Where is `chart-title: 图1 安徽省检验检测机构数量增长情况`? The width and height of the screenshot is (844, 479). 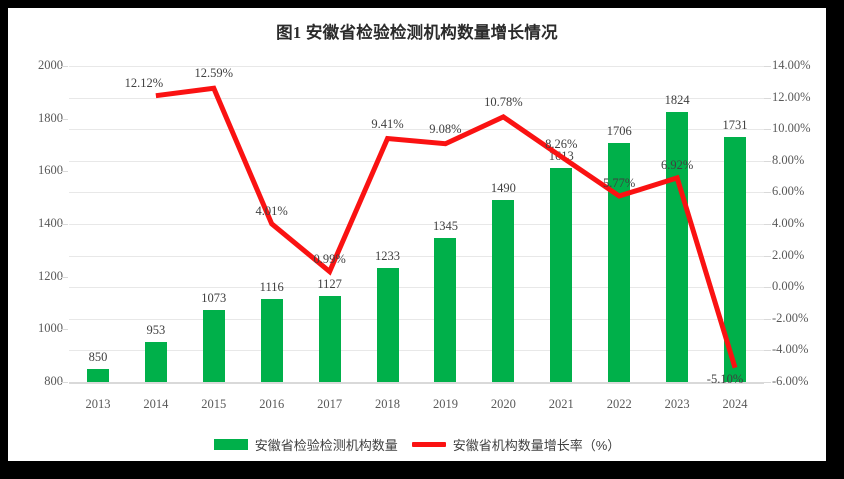 chart-title: 图1 安徽省检验检测机构数量增长情况 is located at coordinates (417, 32).